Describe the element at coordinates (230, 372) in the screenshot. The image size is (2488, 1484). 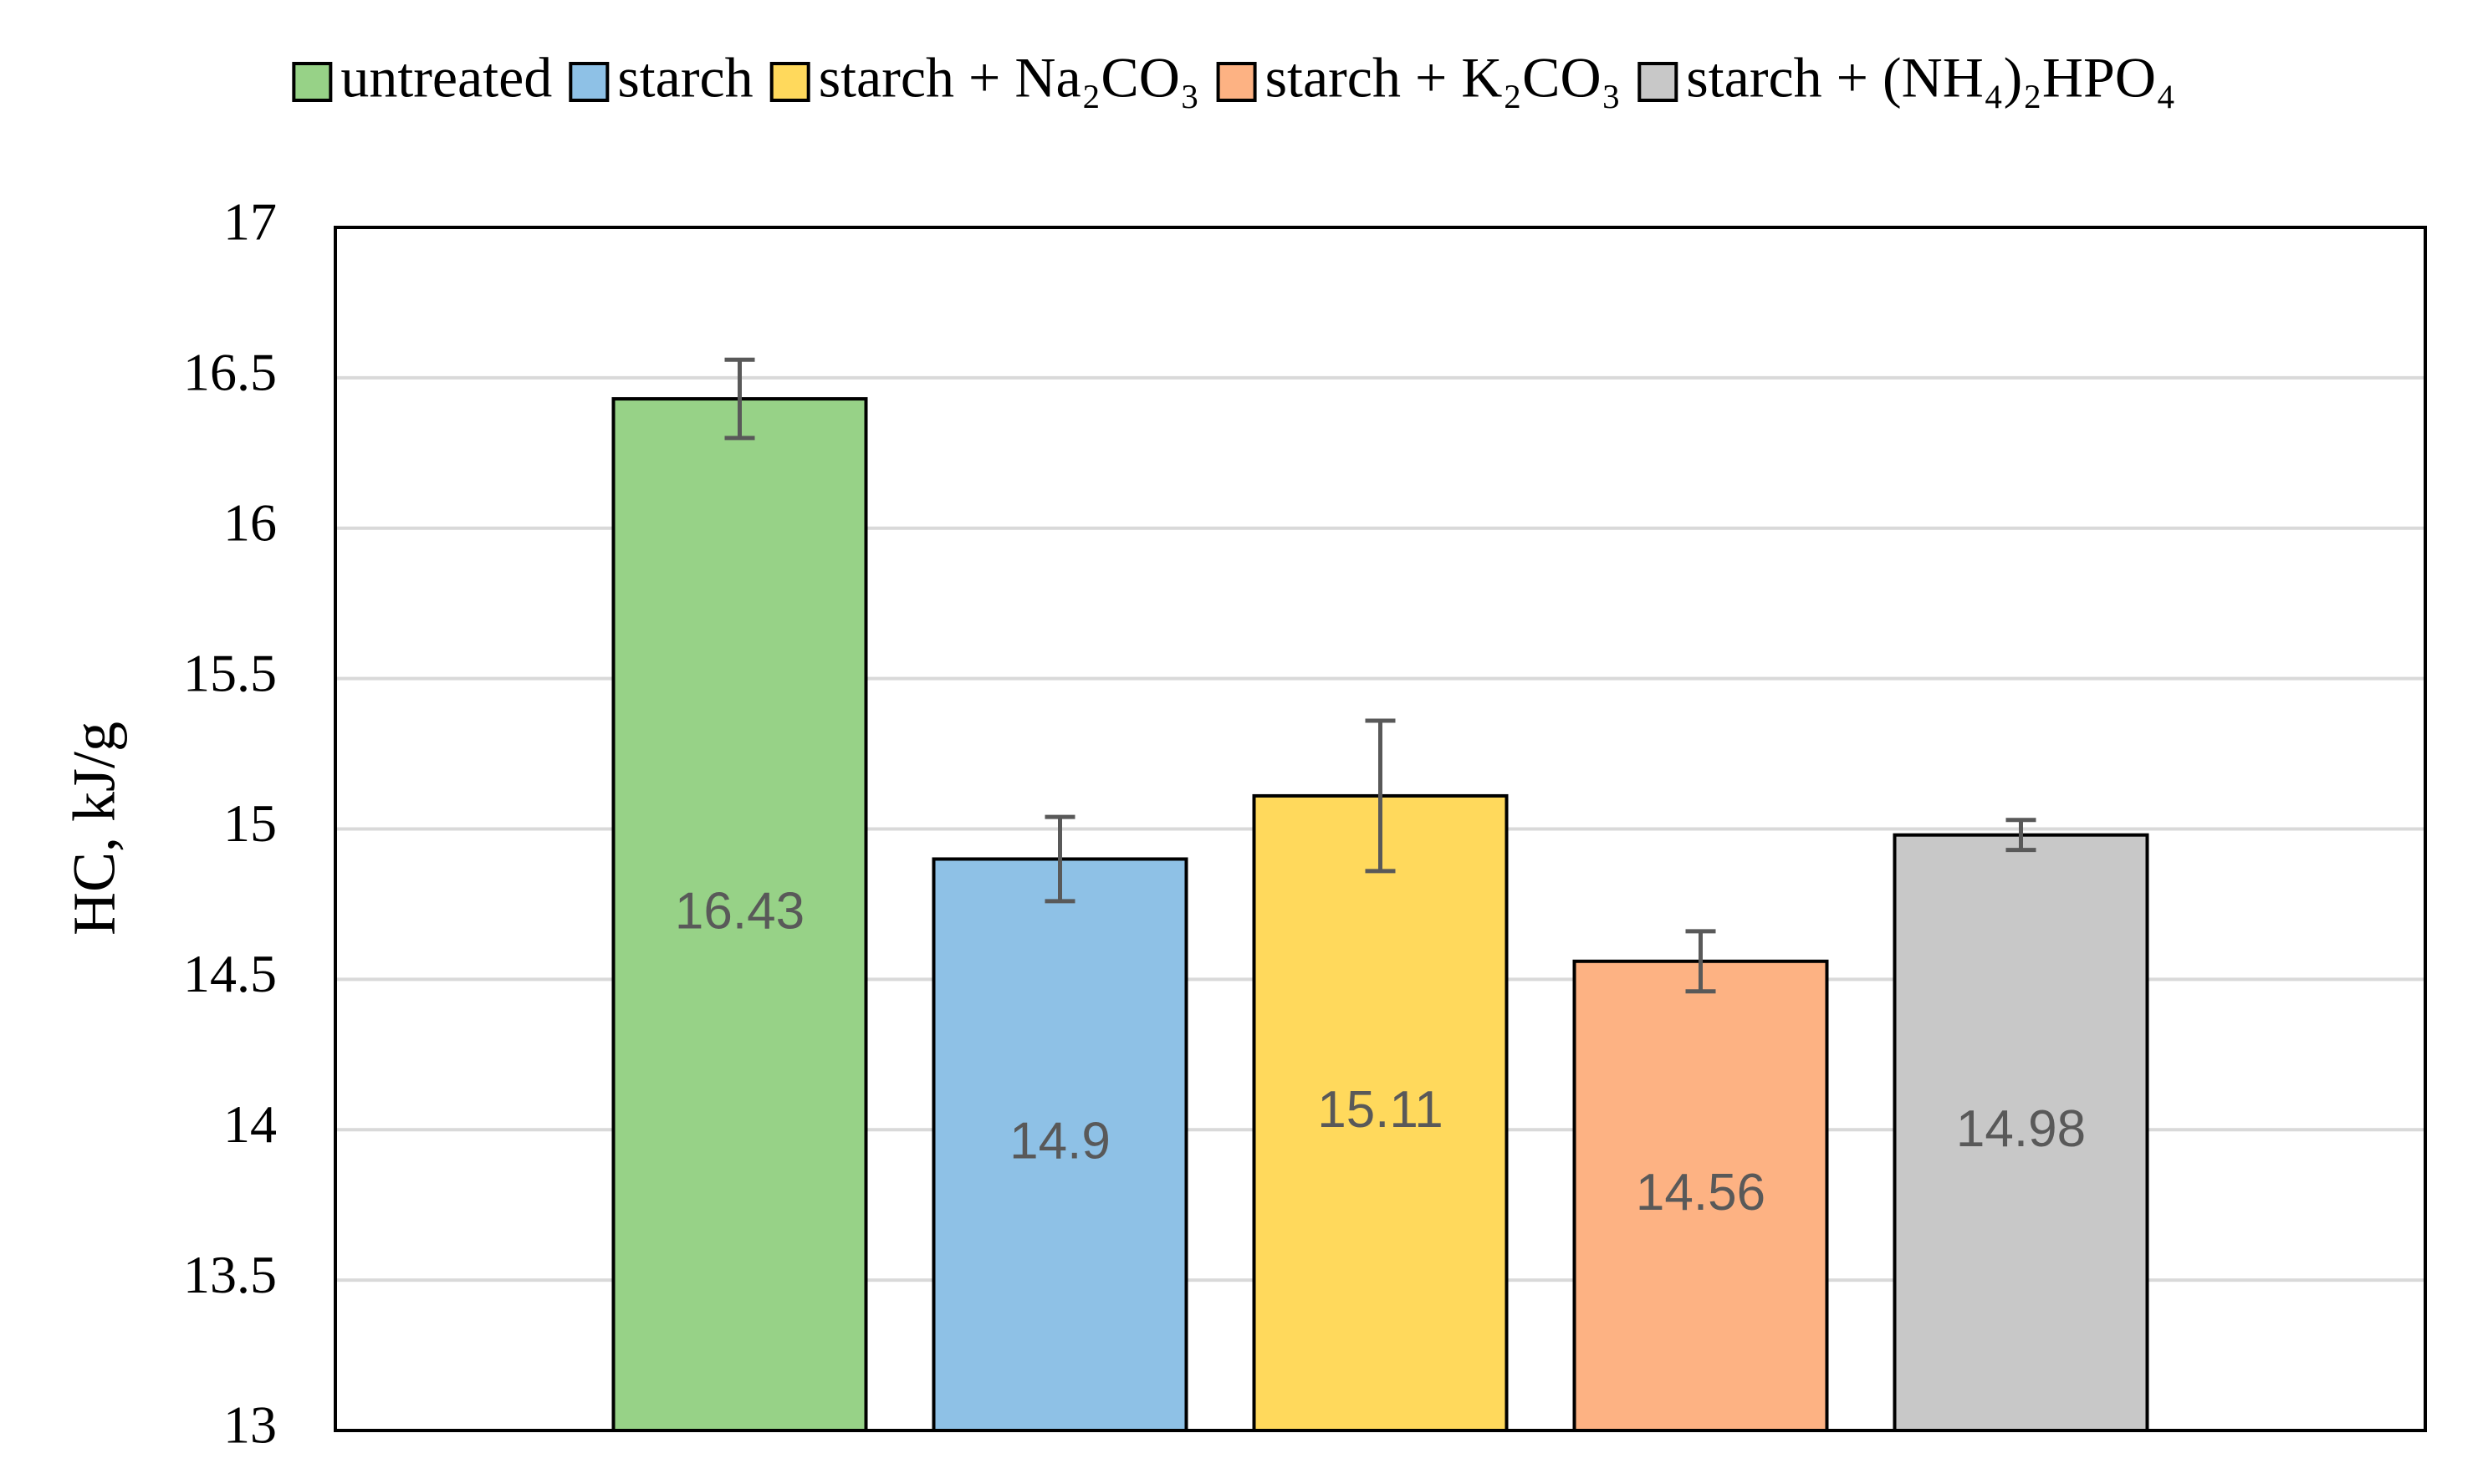
I see `y-tick-label: 16.5` at that location.